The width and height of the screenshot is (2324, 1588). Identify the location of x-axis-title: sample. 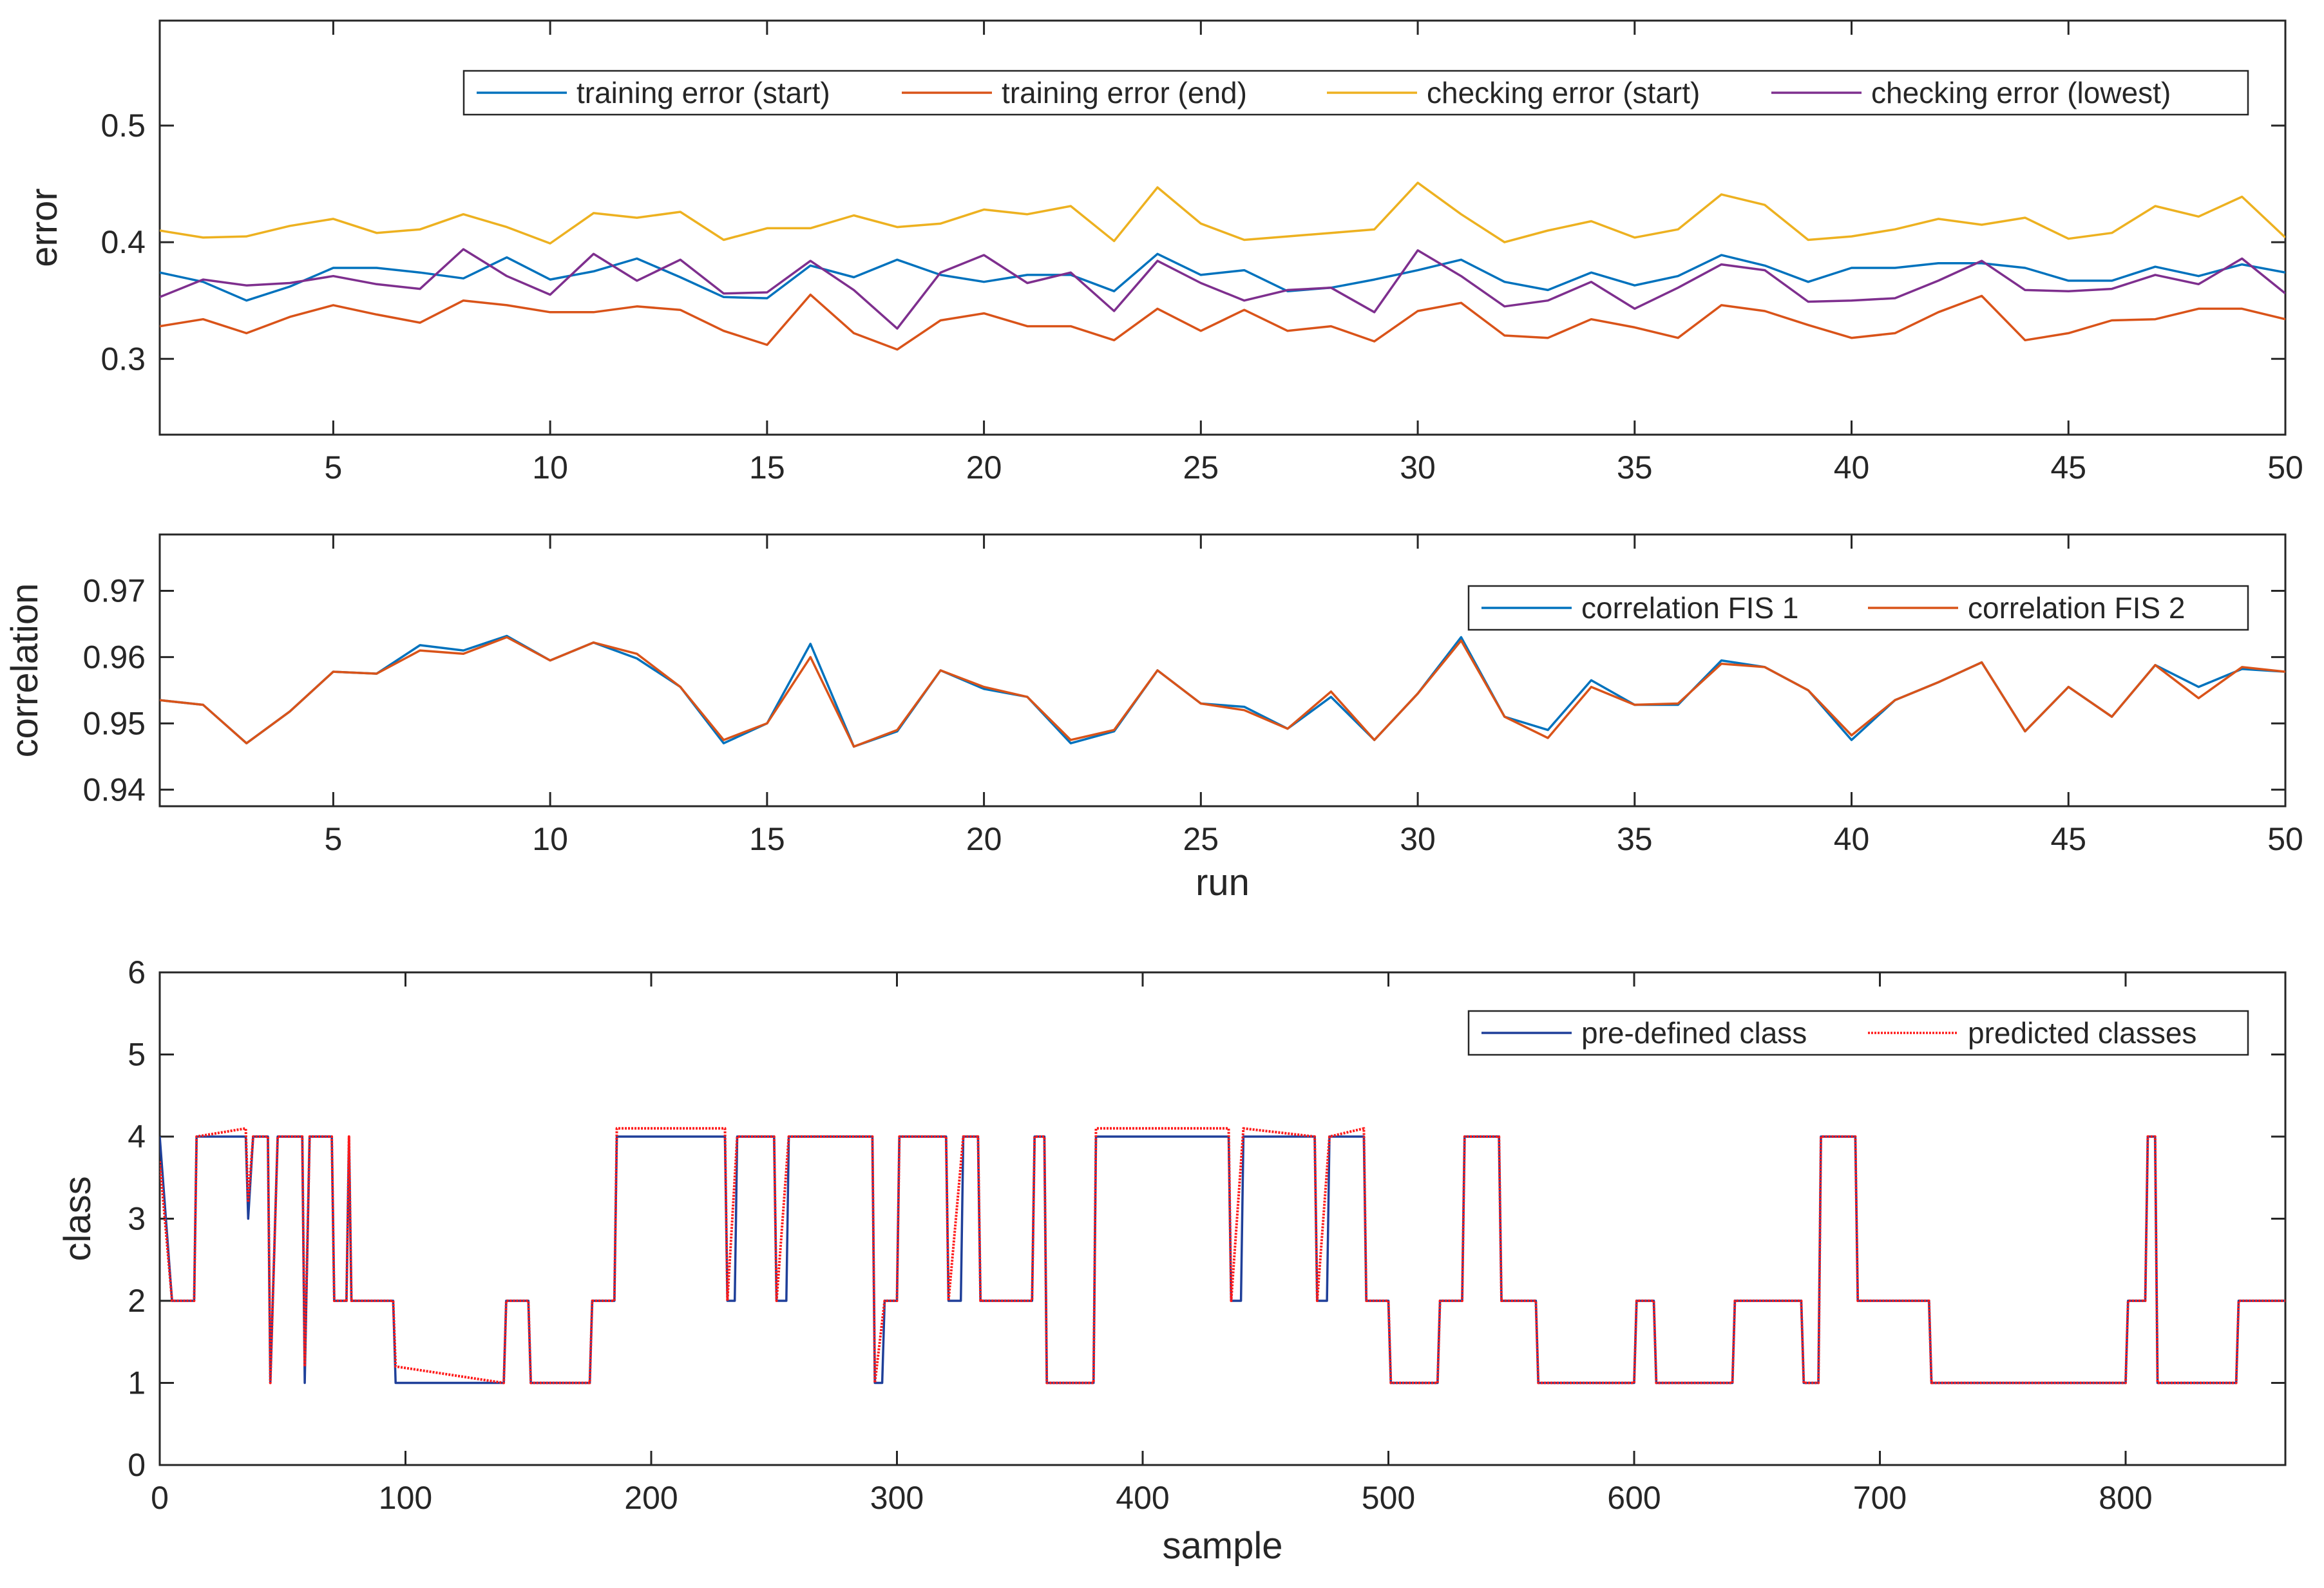
(1223, 1546).